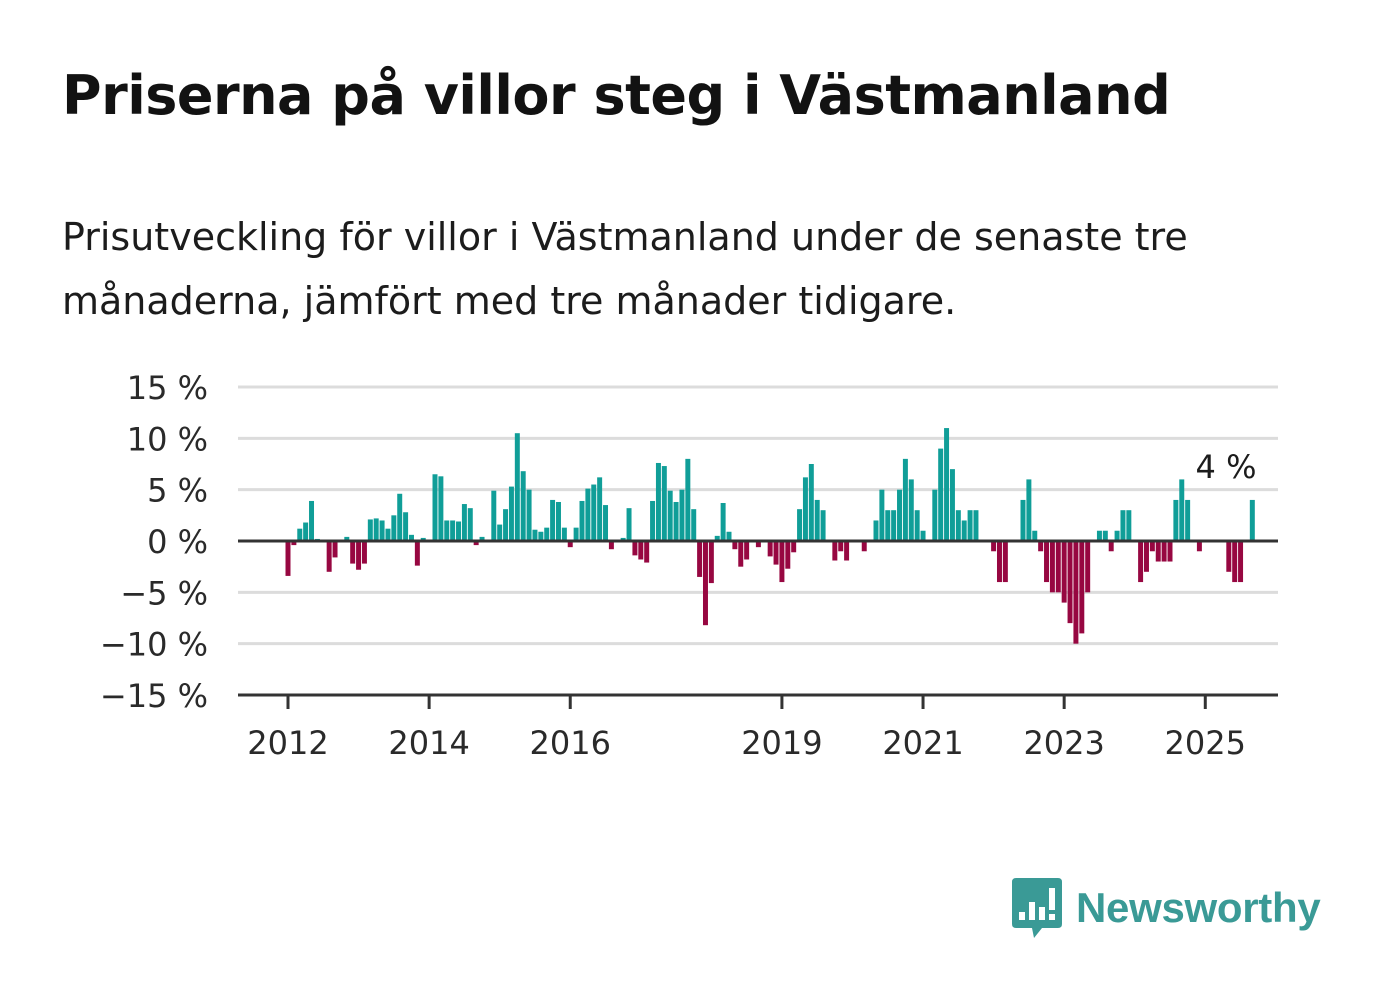 Image resolution: width=1382 pixels, height=999 pixels. I want to click on x-tick-label: 2019, so click(781, 743).